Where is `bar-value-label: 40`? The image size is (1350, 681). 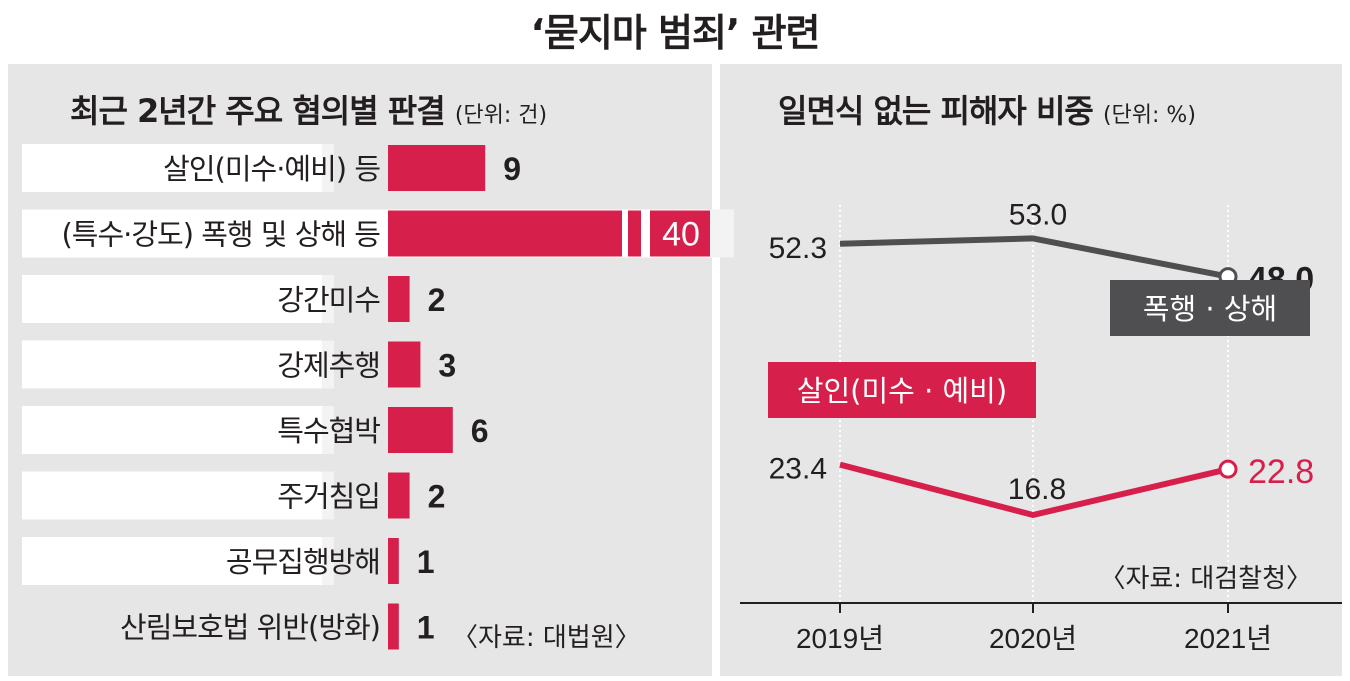
bar-value-label: 40 is located at coordinates (681, 235).